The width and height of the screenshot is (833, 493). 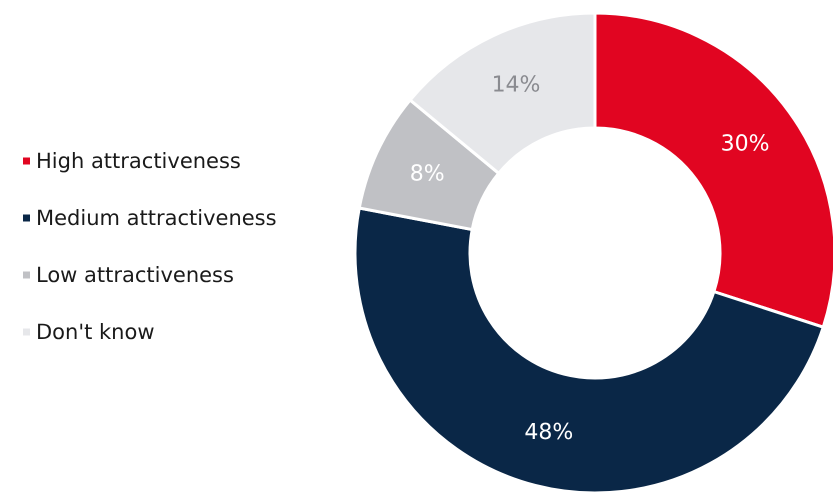 I want to click on data-label: 8%, so click(x=427, y=174).